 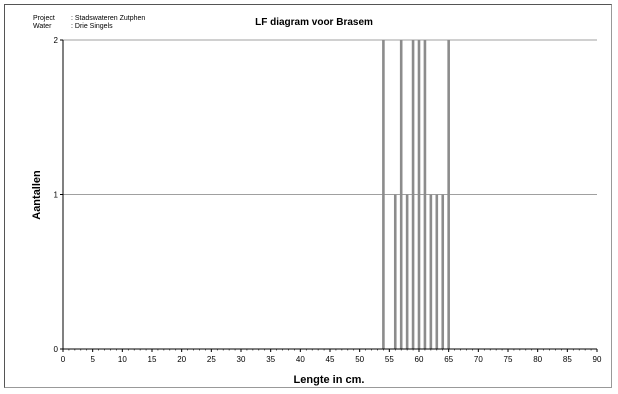 I want to click on x-tick-label: 20, so click(x=181, y=359).